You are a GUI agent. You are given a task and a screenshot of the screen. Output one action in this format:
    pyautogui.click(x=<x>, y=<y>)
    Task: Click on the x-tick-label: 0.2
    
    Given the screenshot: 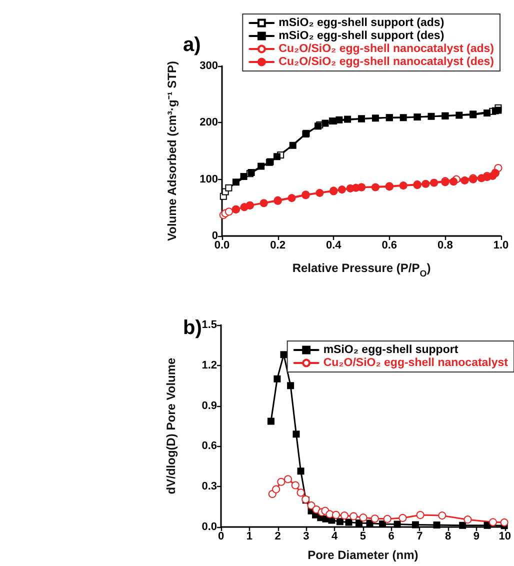 What is the action you would take?
    pyautogui.click(x=278, y=246)
    